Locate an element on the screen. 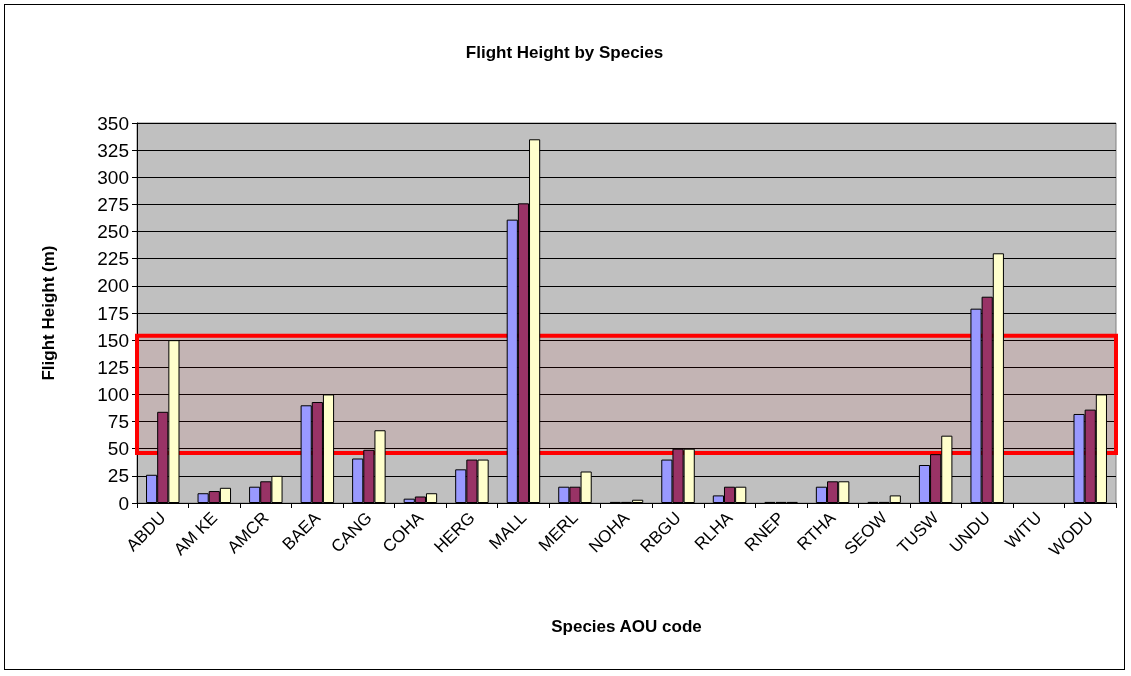 This screenshot has height=676, width=1131. y-tick-label: 125 is located at coordinates (113, 367).